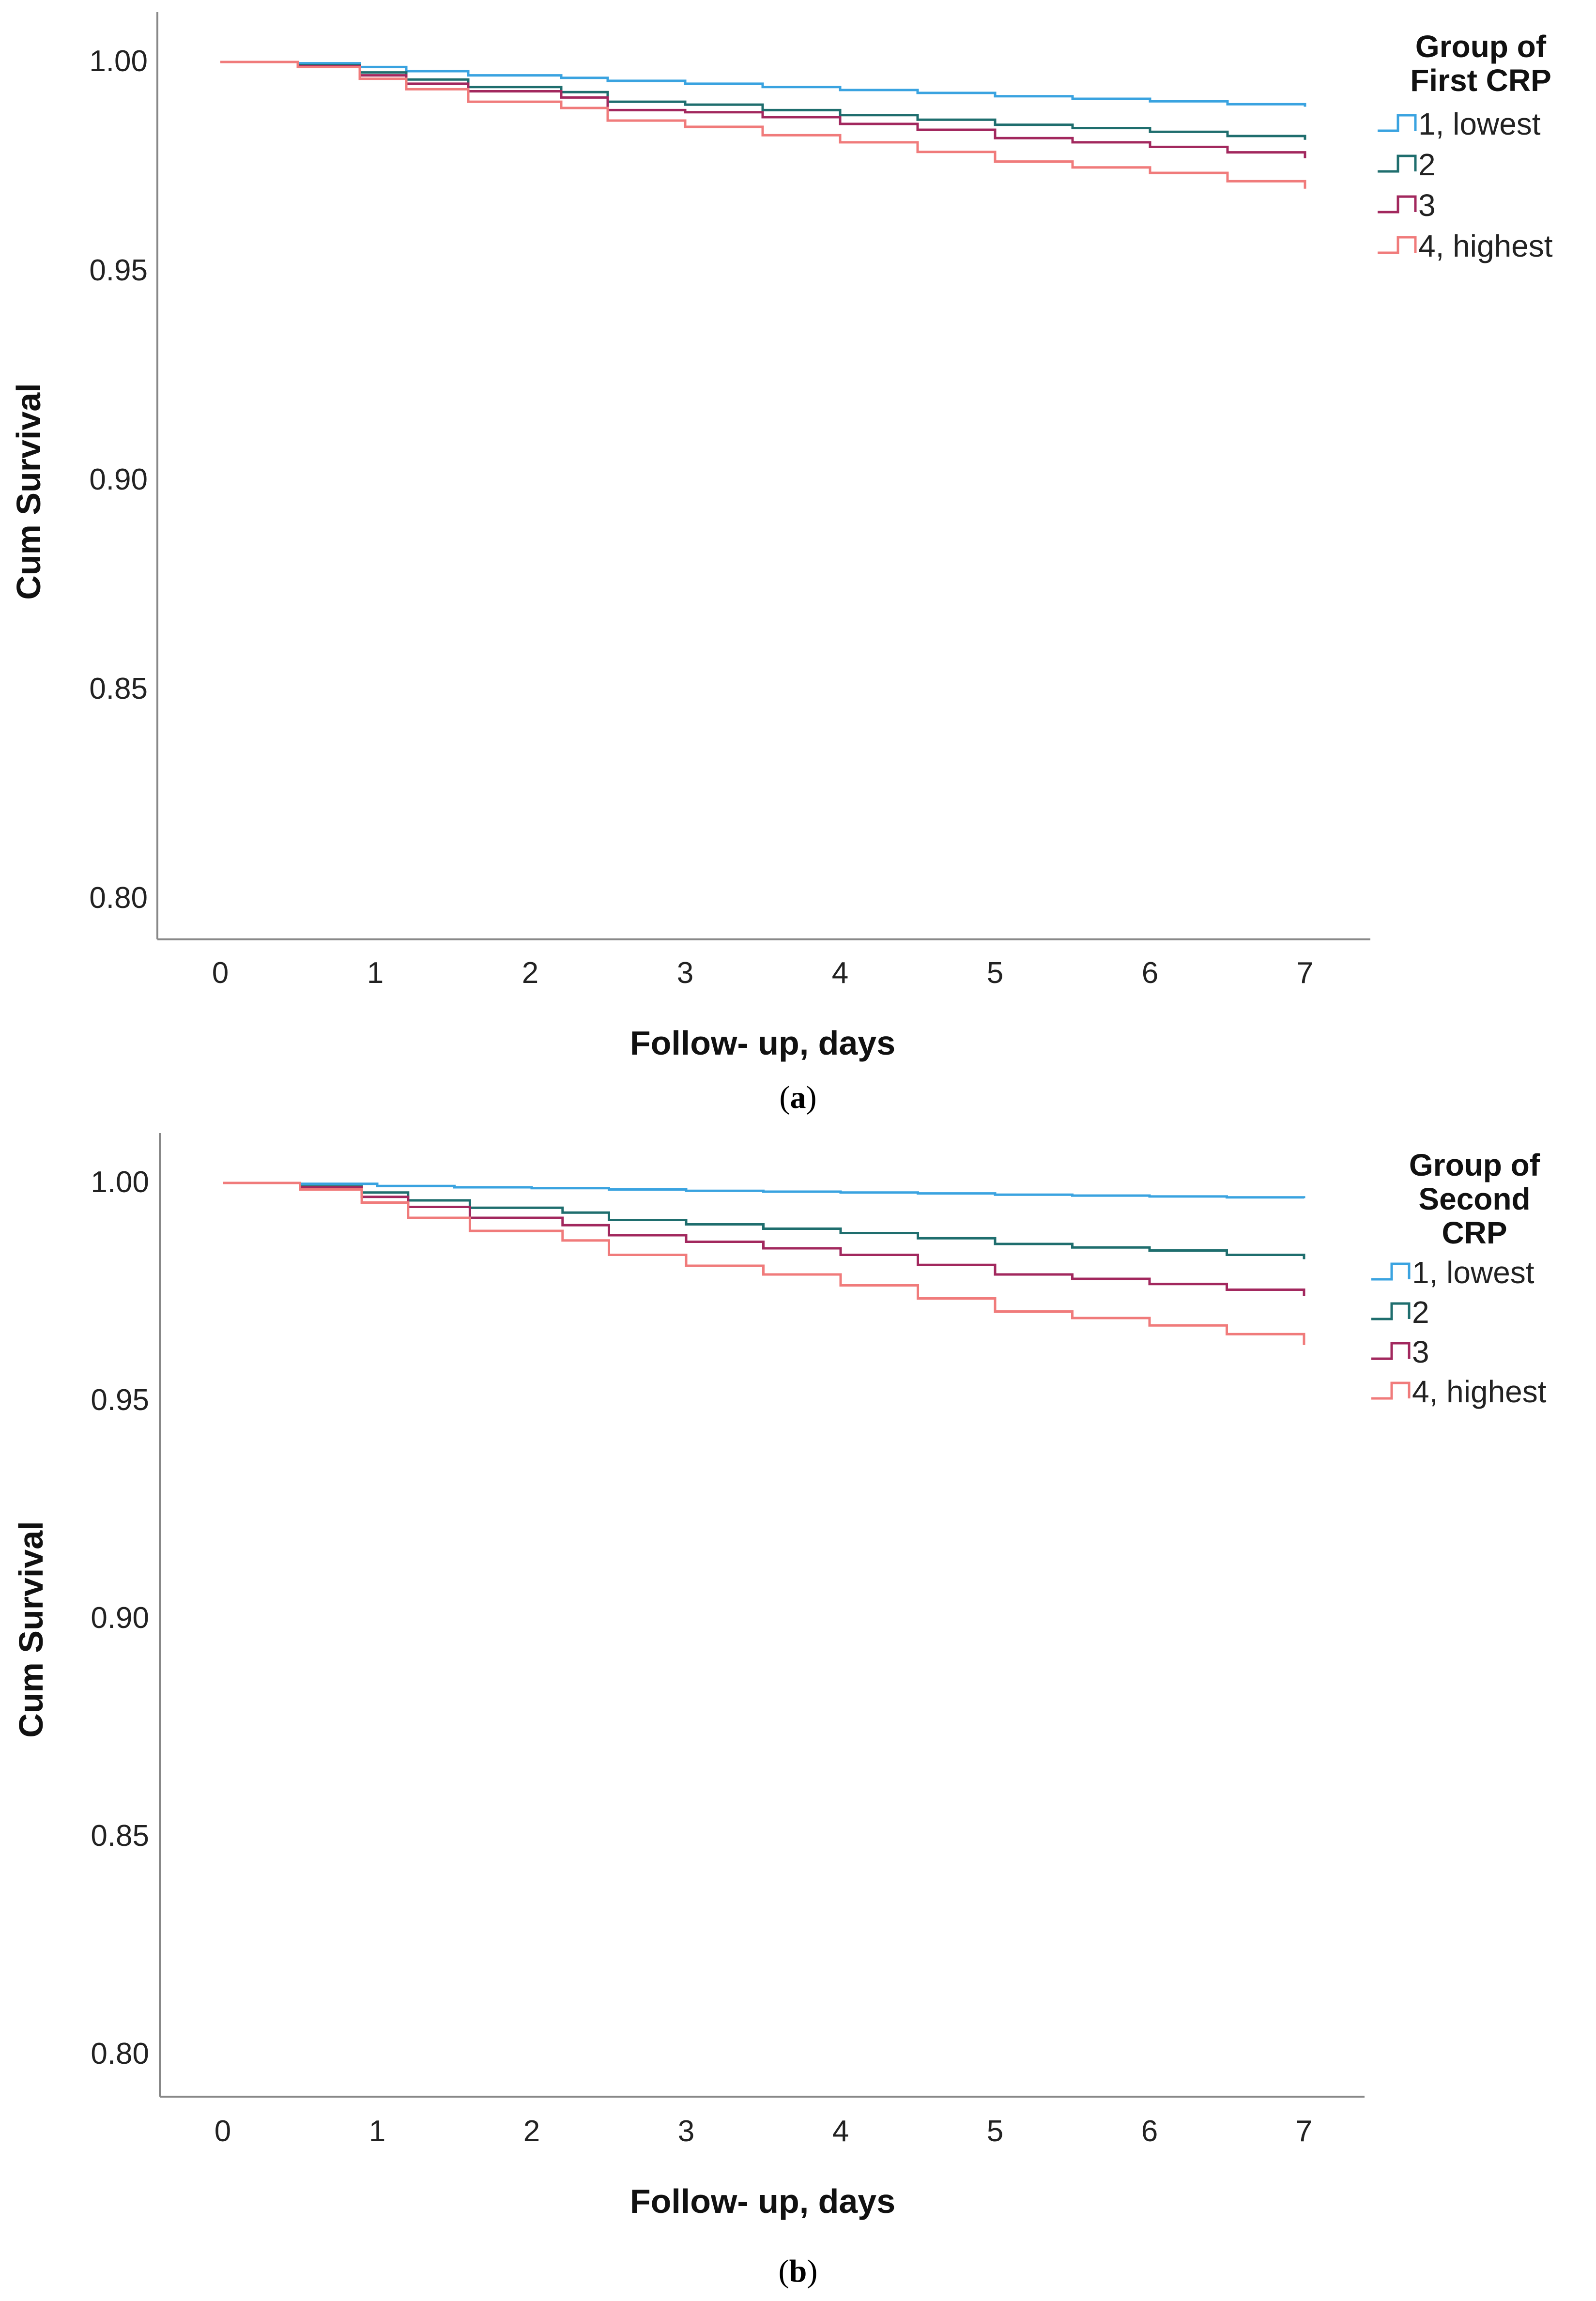 Image resolution: width=1596 pixels, height=2301 pixels. I want to click on panel-b-legend-entries: 1, lowest 2 3 4, highest, so click(1459, 1332).